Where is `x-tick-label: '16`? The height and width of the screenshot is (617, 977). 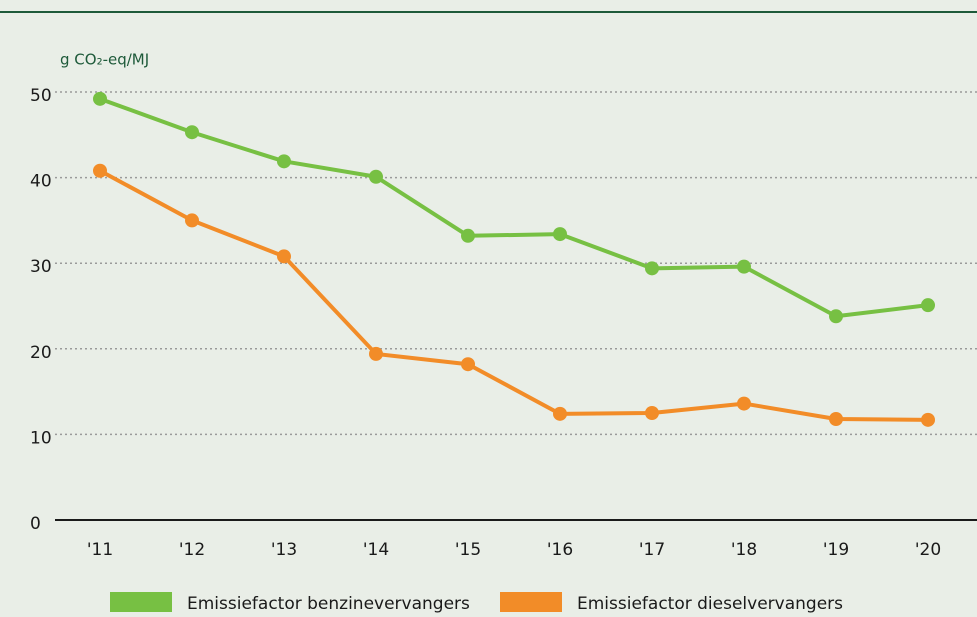
x-tick-label: '16 is located at coordinates (560, 550).